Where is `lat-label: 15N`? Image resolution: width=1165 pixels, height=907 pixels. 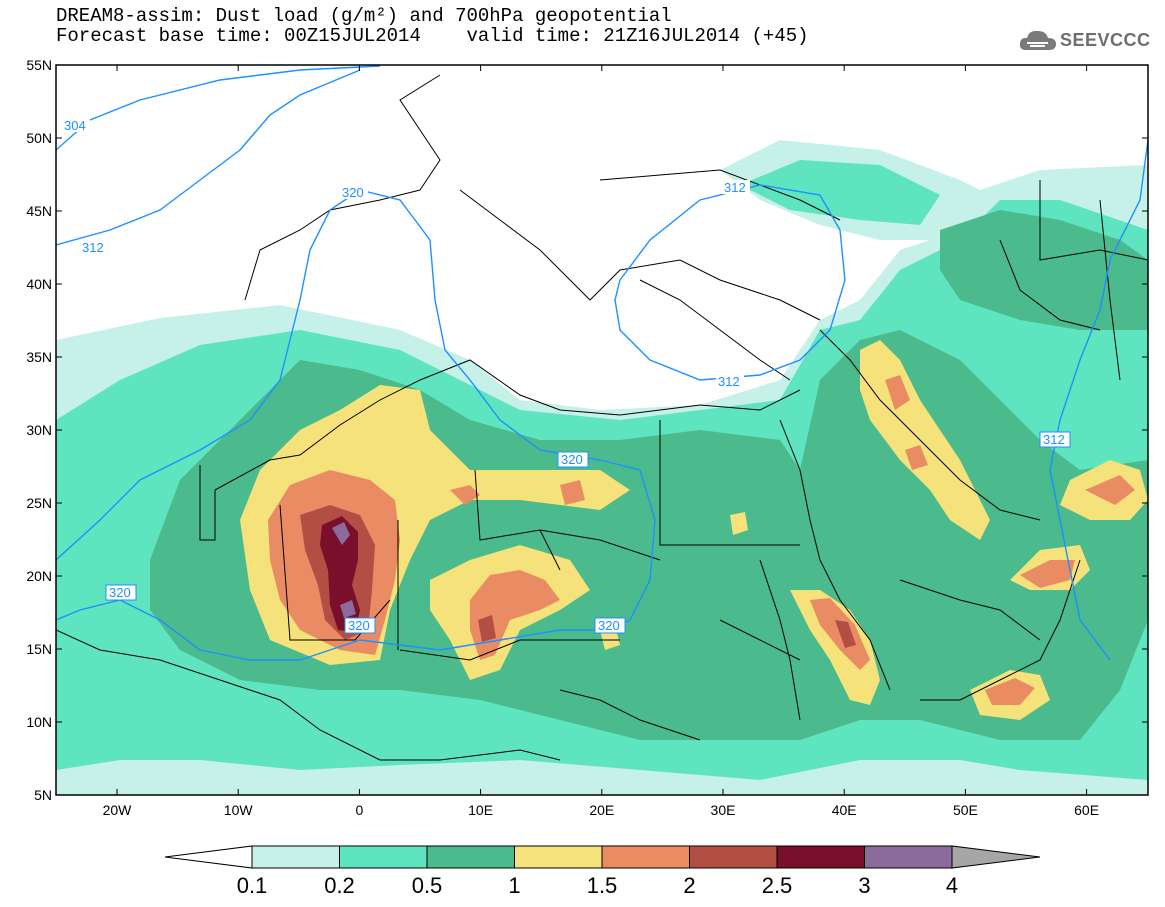
lat-label: 15N is located at coordinates (39, 649).